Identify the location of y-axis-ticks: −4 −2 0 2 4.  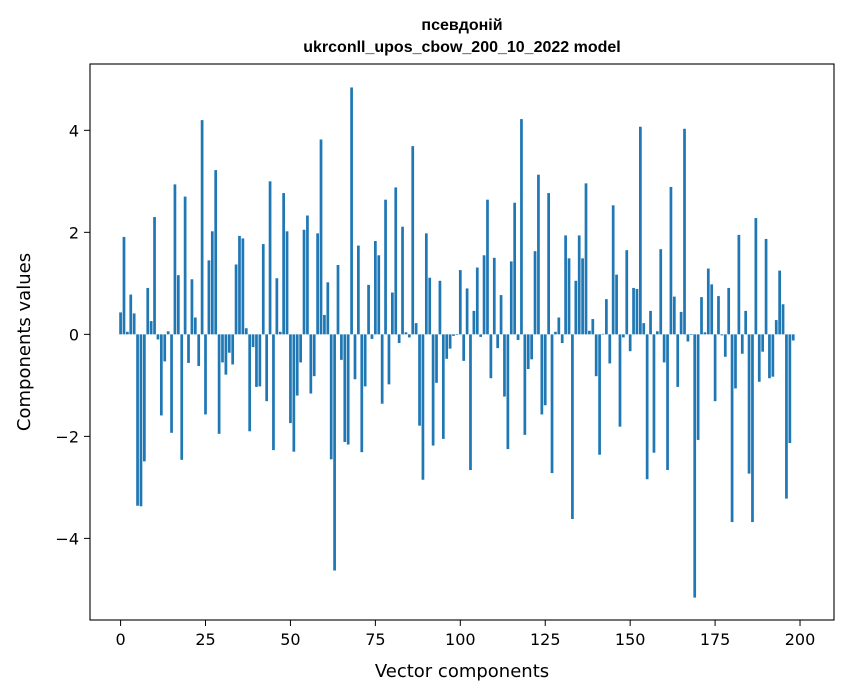
(72, 334).